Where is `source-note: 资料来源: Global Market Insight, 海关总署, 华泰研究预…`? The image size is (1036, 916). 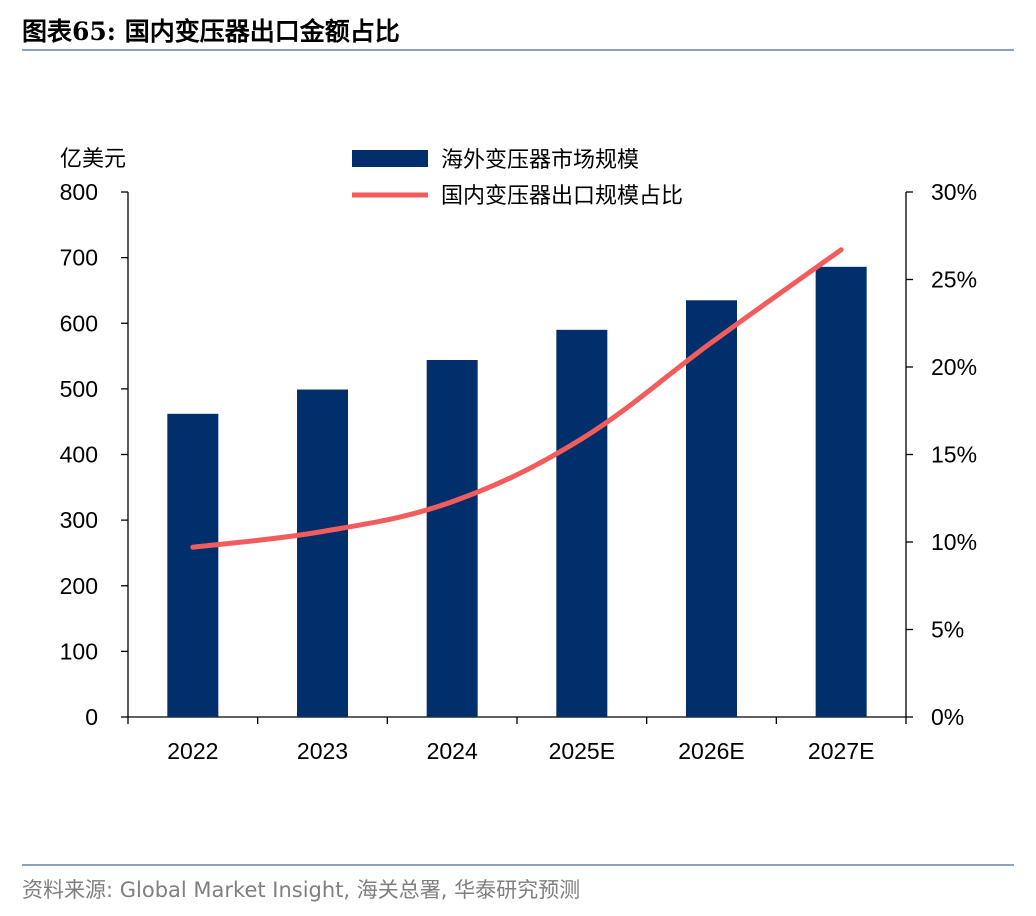
source-note: 资料来源: Global Market Insight, 海关总署, 华泰研究预… is located at coordinates (301, 890).